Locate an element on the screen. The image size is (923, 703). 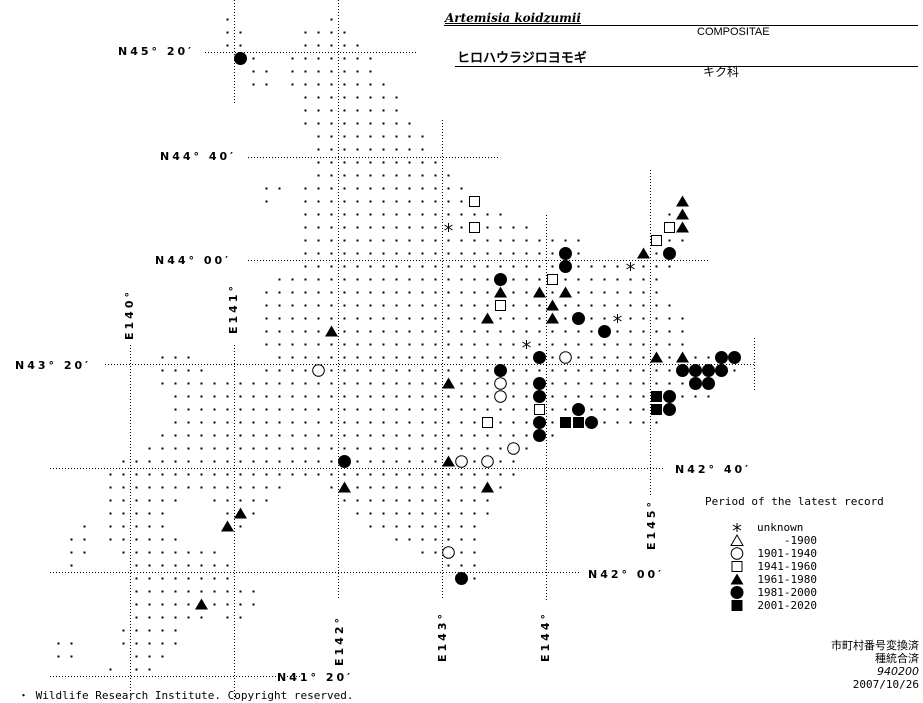
lat-label-42-40: N42° 40′ is located at coordinates (713, 469).